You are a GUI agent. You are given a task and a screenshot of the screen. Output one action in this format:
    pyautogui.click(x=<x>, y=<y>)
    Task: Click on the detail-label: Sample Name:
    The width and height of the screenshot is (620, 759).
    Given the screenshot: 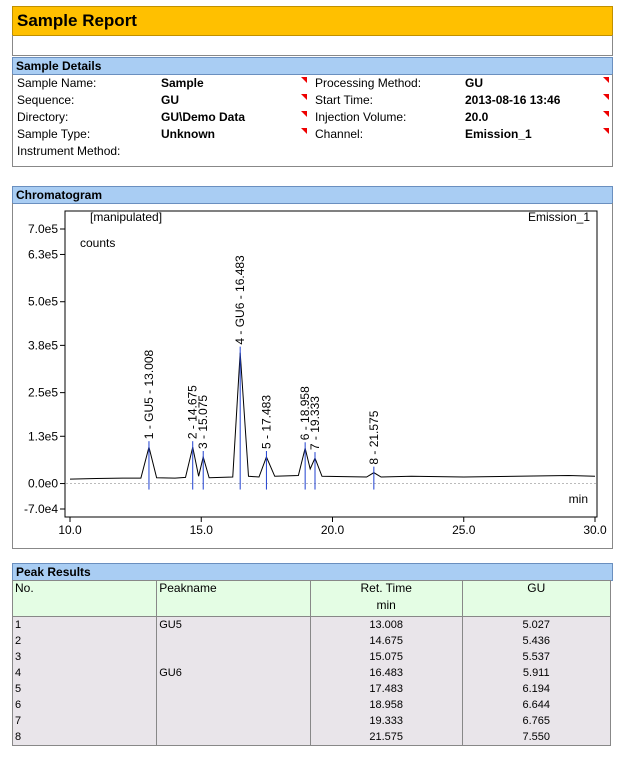 What is the action you would take?
    pyautogui.click(x=57, y=83)
    